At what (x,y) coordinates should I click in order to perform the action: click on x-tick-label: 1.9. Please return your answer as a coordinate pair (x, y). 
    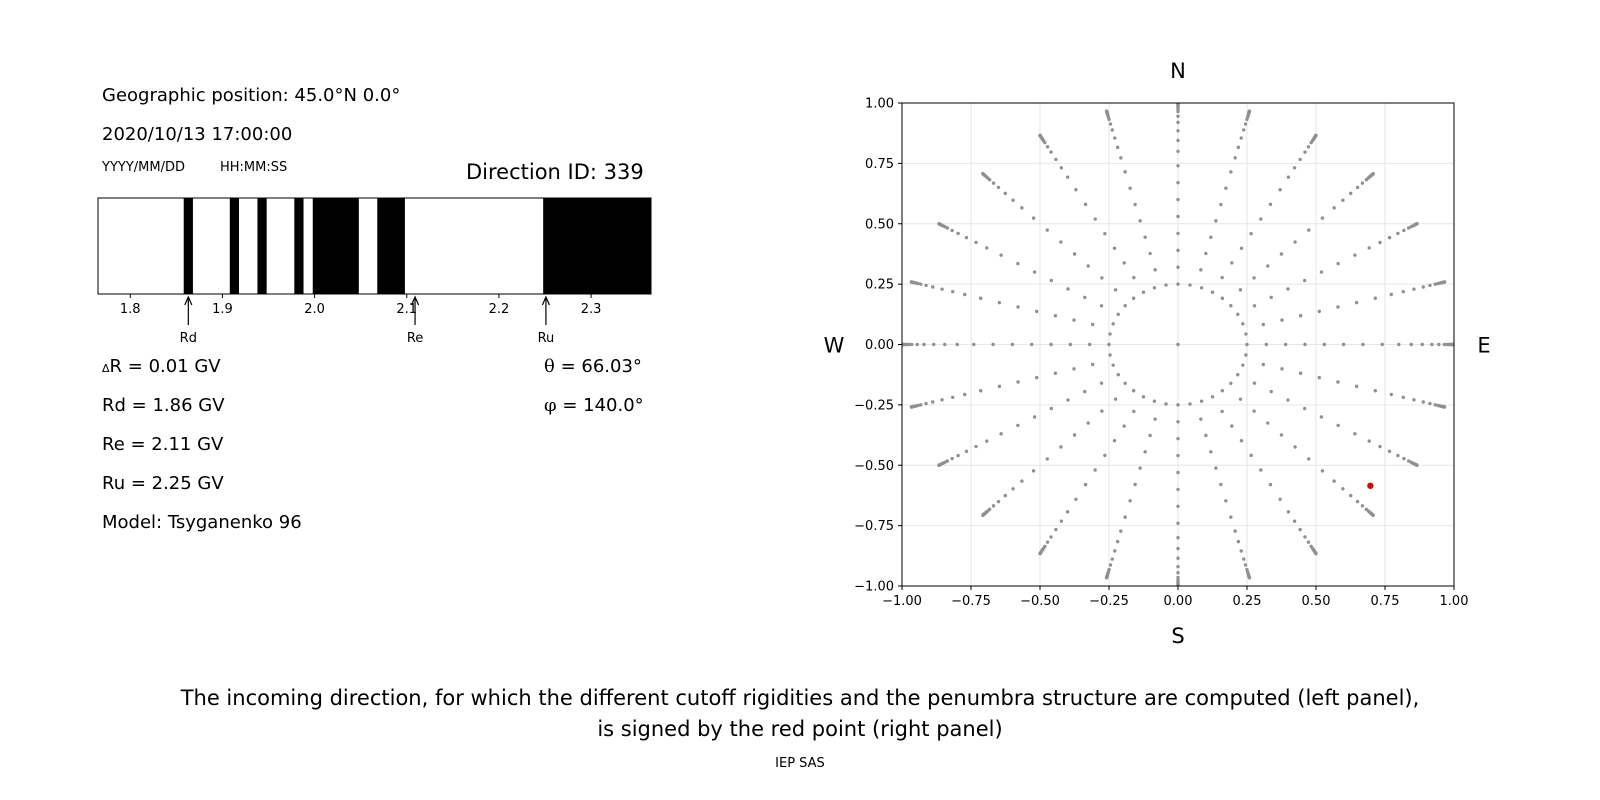
    Looking at the image, I should click on (222, 309).